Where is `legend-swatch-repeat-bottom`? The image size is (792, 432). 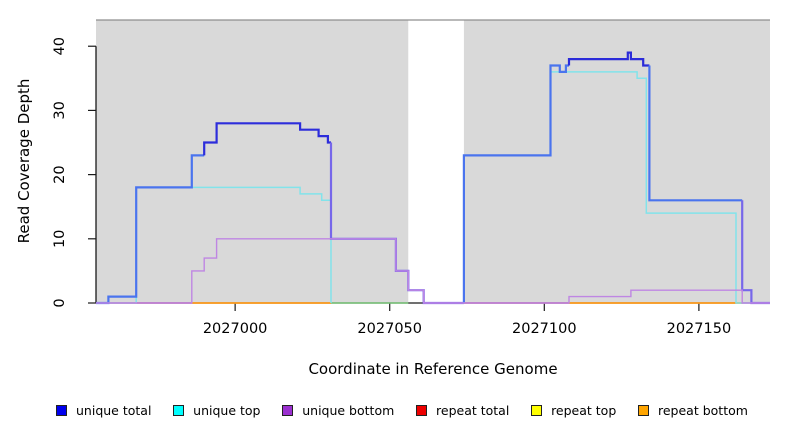
legend-swatch-repeat-bottom is located at coordinates (643, 410).